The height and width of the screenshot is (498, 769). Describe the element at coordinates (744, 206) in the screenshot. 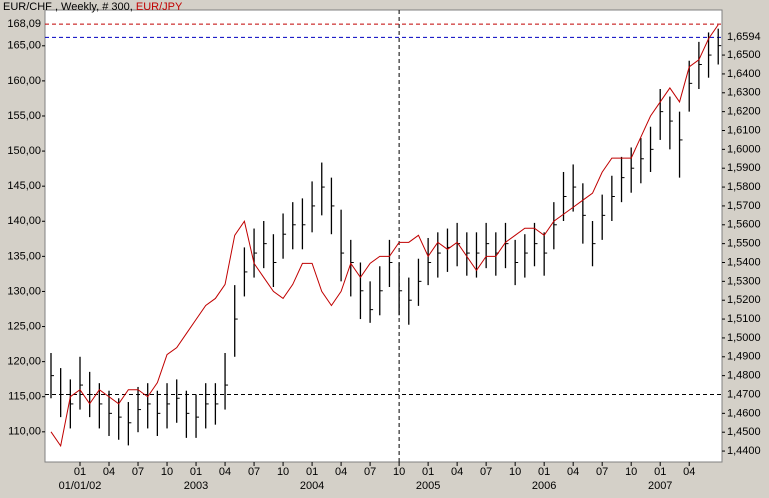

I see `y2-tick-label: 1,5700` at that location.